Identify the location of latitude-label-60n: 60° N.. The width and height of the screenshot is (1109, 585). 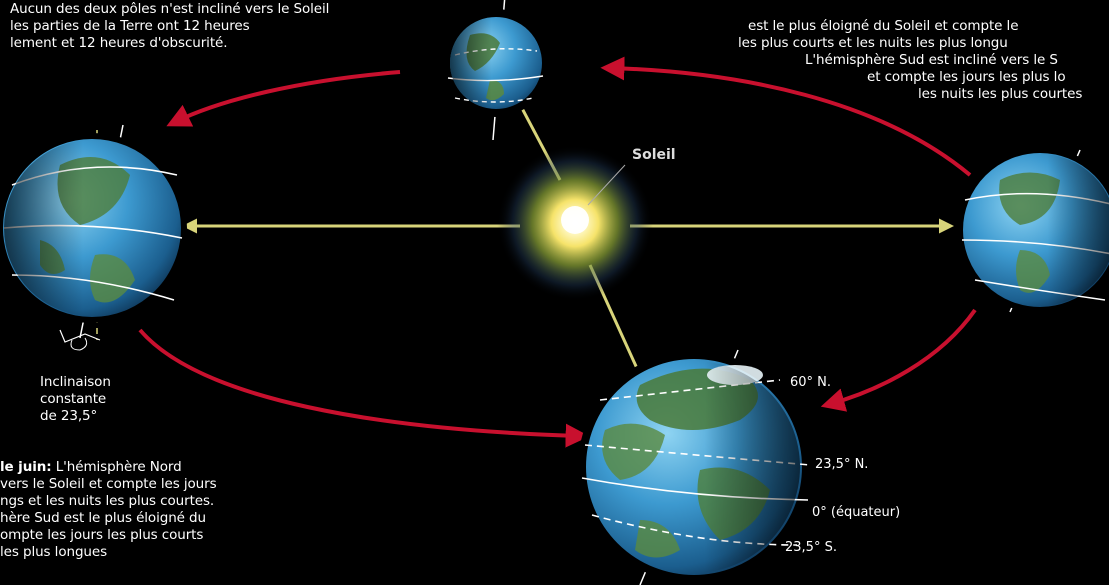
(811, 382).